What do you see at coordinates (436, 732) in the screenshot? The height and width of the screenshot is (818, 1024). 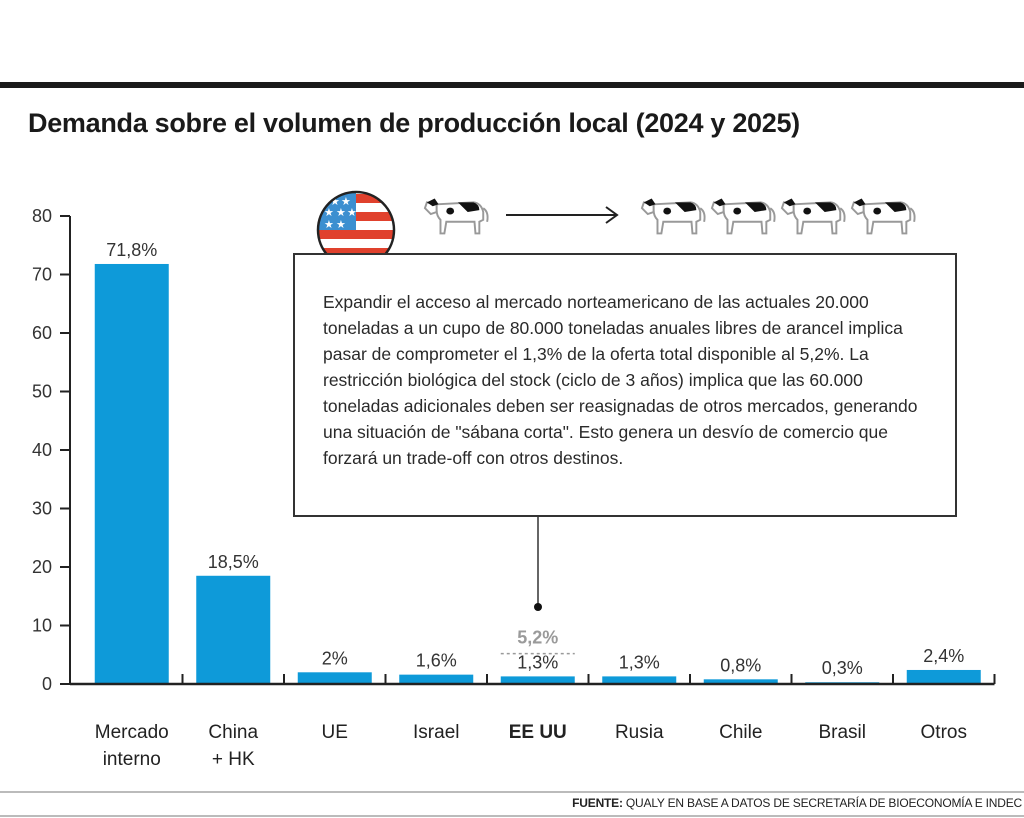 I see `x-category-label: Israel` at bounding box center [436, 732].